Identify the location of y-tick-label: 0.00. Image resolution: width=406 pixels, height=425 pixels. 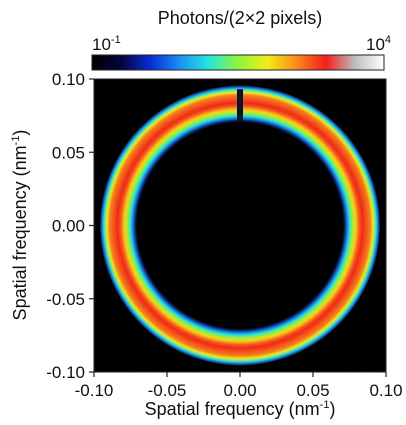
(68, 226).